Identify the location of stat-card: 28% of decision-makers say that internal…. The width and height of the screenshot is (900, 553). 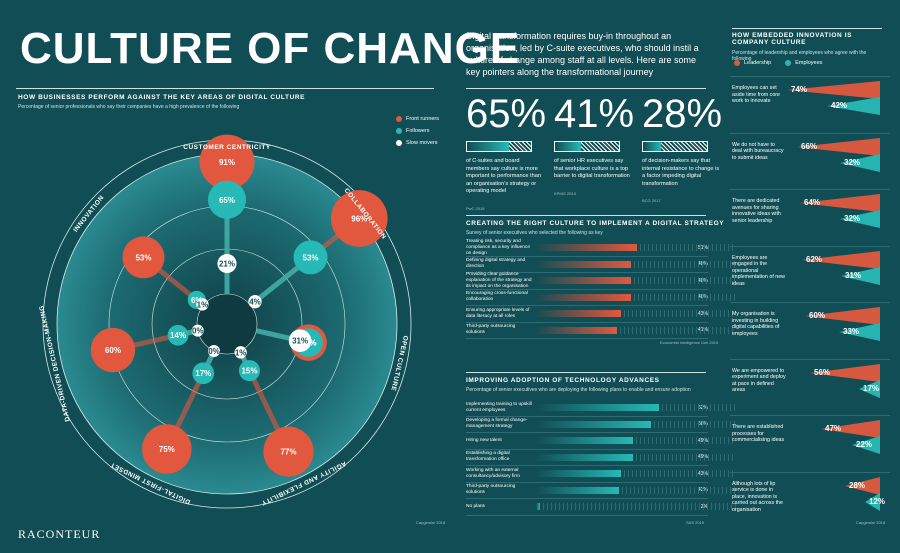
(682, 151).